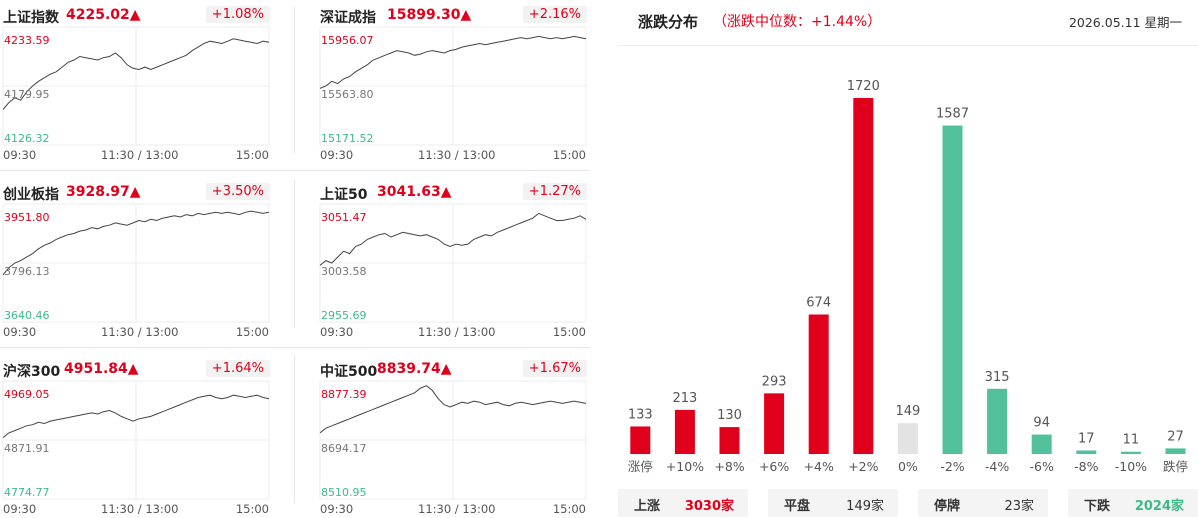 This screenshot has width=1198, height=518. What do you see at coordinates (1125, 22) in the screenshot?
I see `trade-date: 2026.05.11 星期一` at bounding box center [1125, 22].